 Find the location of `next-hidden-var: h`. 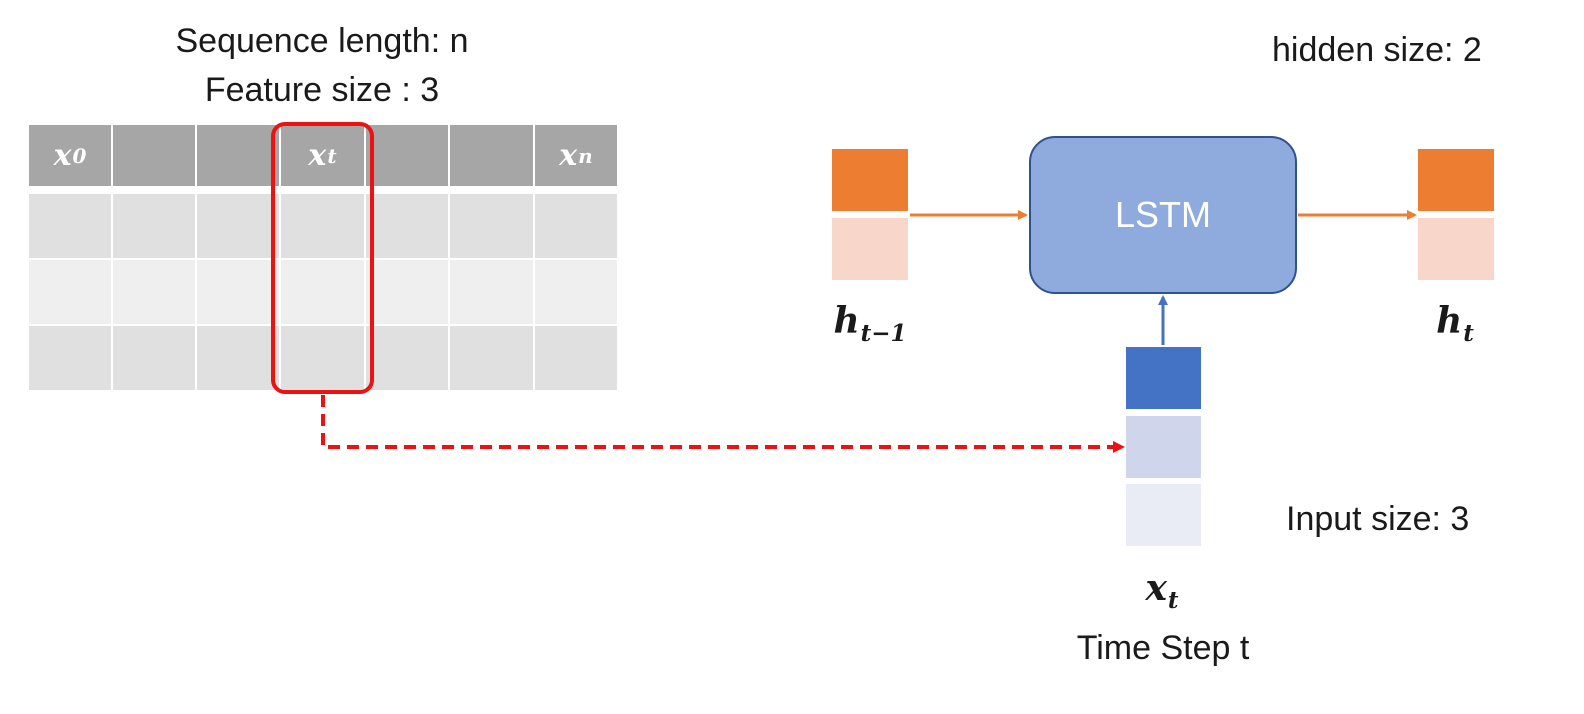

next-hidden-var: h is located at coordinates (1449, 321).